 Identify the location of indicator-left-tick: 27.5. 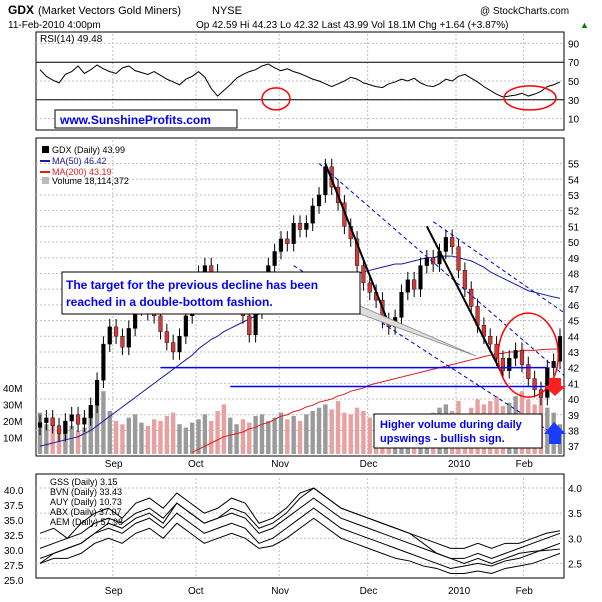
(14, 566).